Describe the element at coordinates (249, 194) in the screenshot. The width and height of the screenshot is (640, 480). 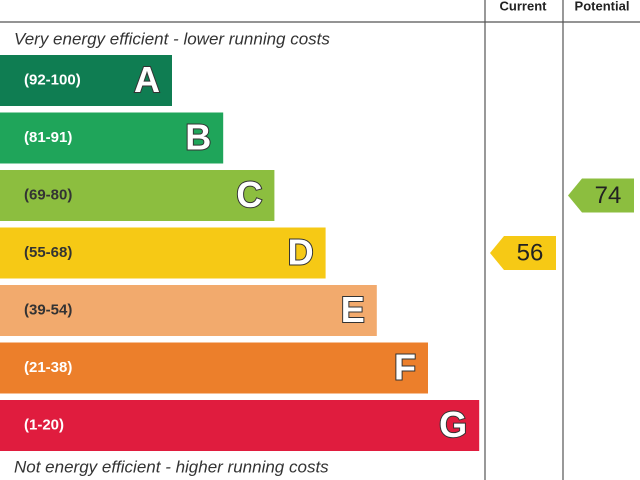
I see `band-letter: C` at that location.